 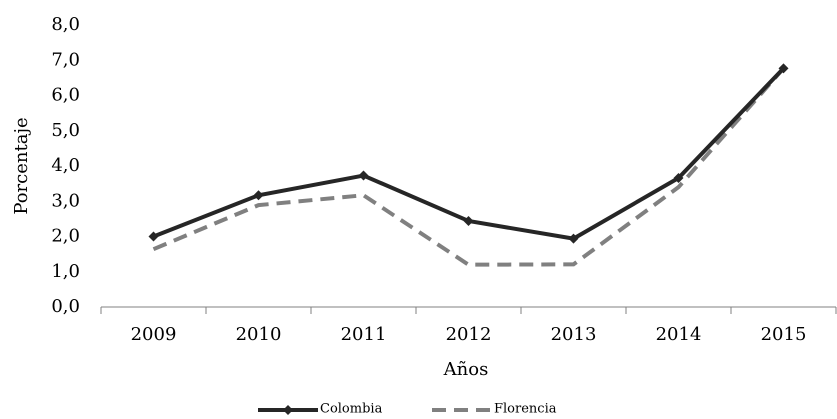 I want to click on y-tick-label: 6,0, so click(x=65, y=95).